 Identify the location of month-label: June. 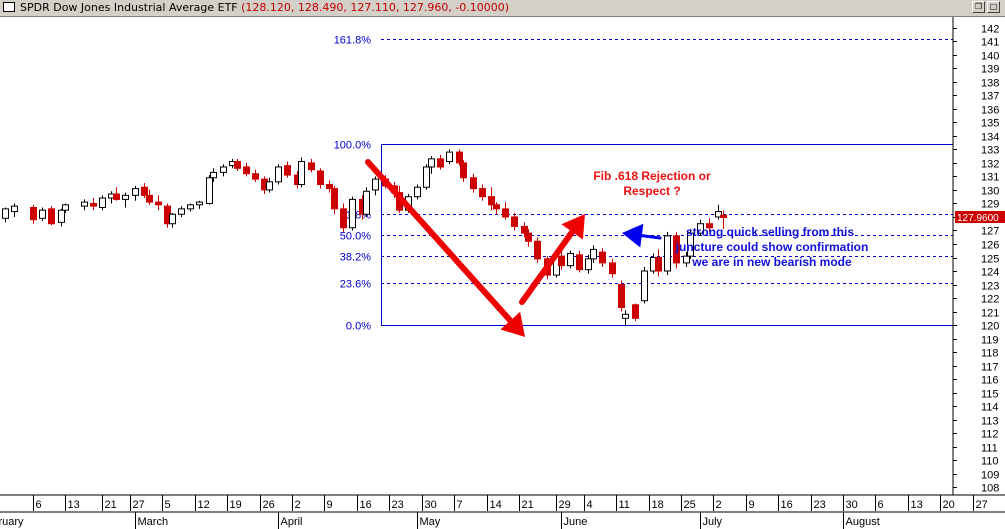
(576, 522).